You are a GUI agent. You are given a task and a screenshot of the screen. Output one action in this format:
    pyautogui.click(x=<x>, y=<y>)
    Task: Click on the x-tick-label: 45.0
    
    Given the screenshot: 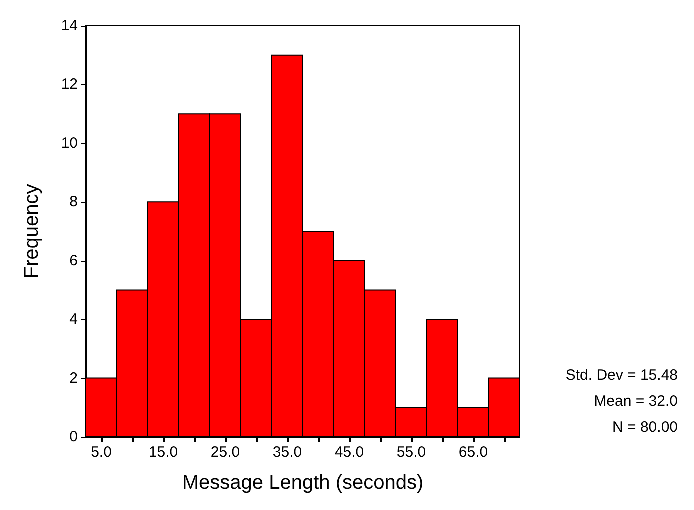 What is the action you would take?
    pyautogui.click(x=349, y=452)
    